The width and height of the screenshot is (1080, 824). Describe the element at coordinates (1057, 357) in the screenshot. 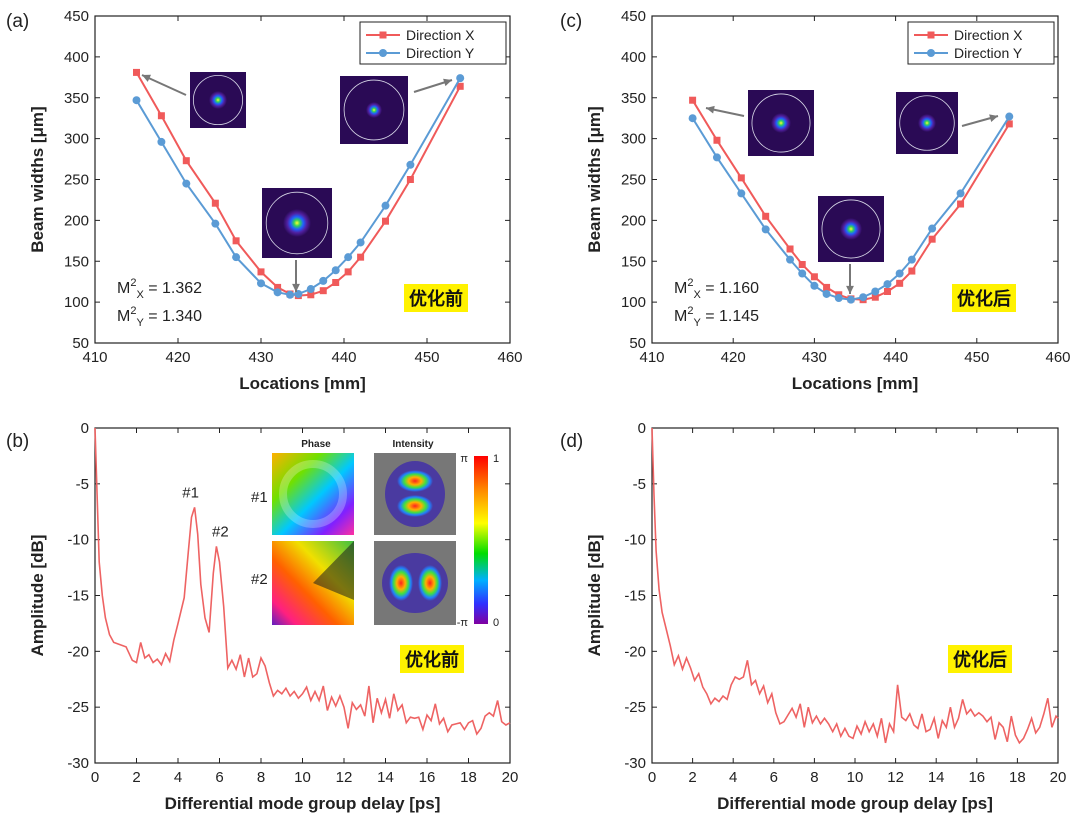

I see `x-tick-label: 460` at that location.